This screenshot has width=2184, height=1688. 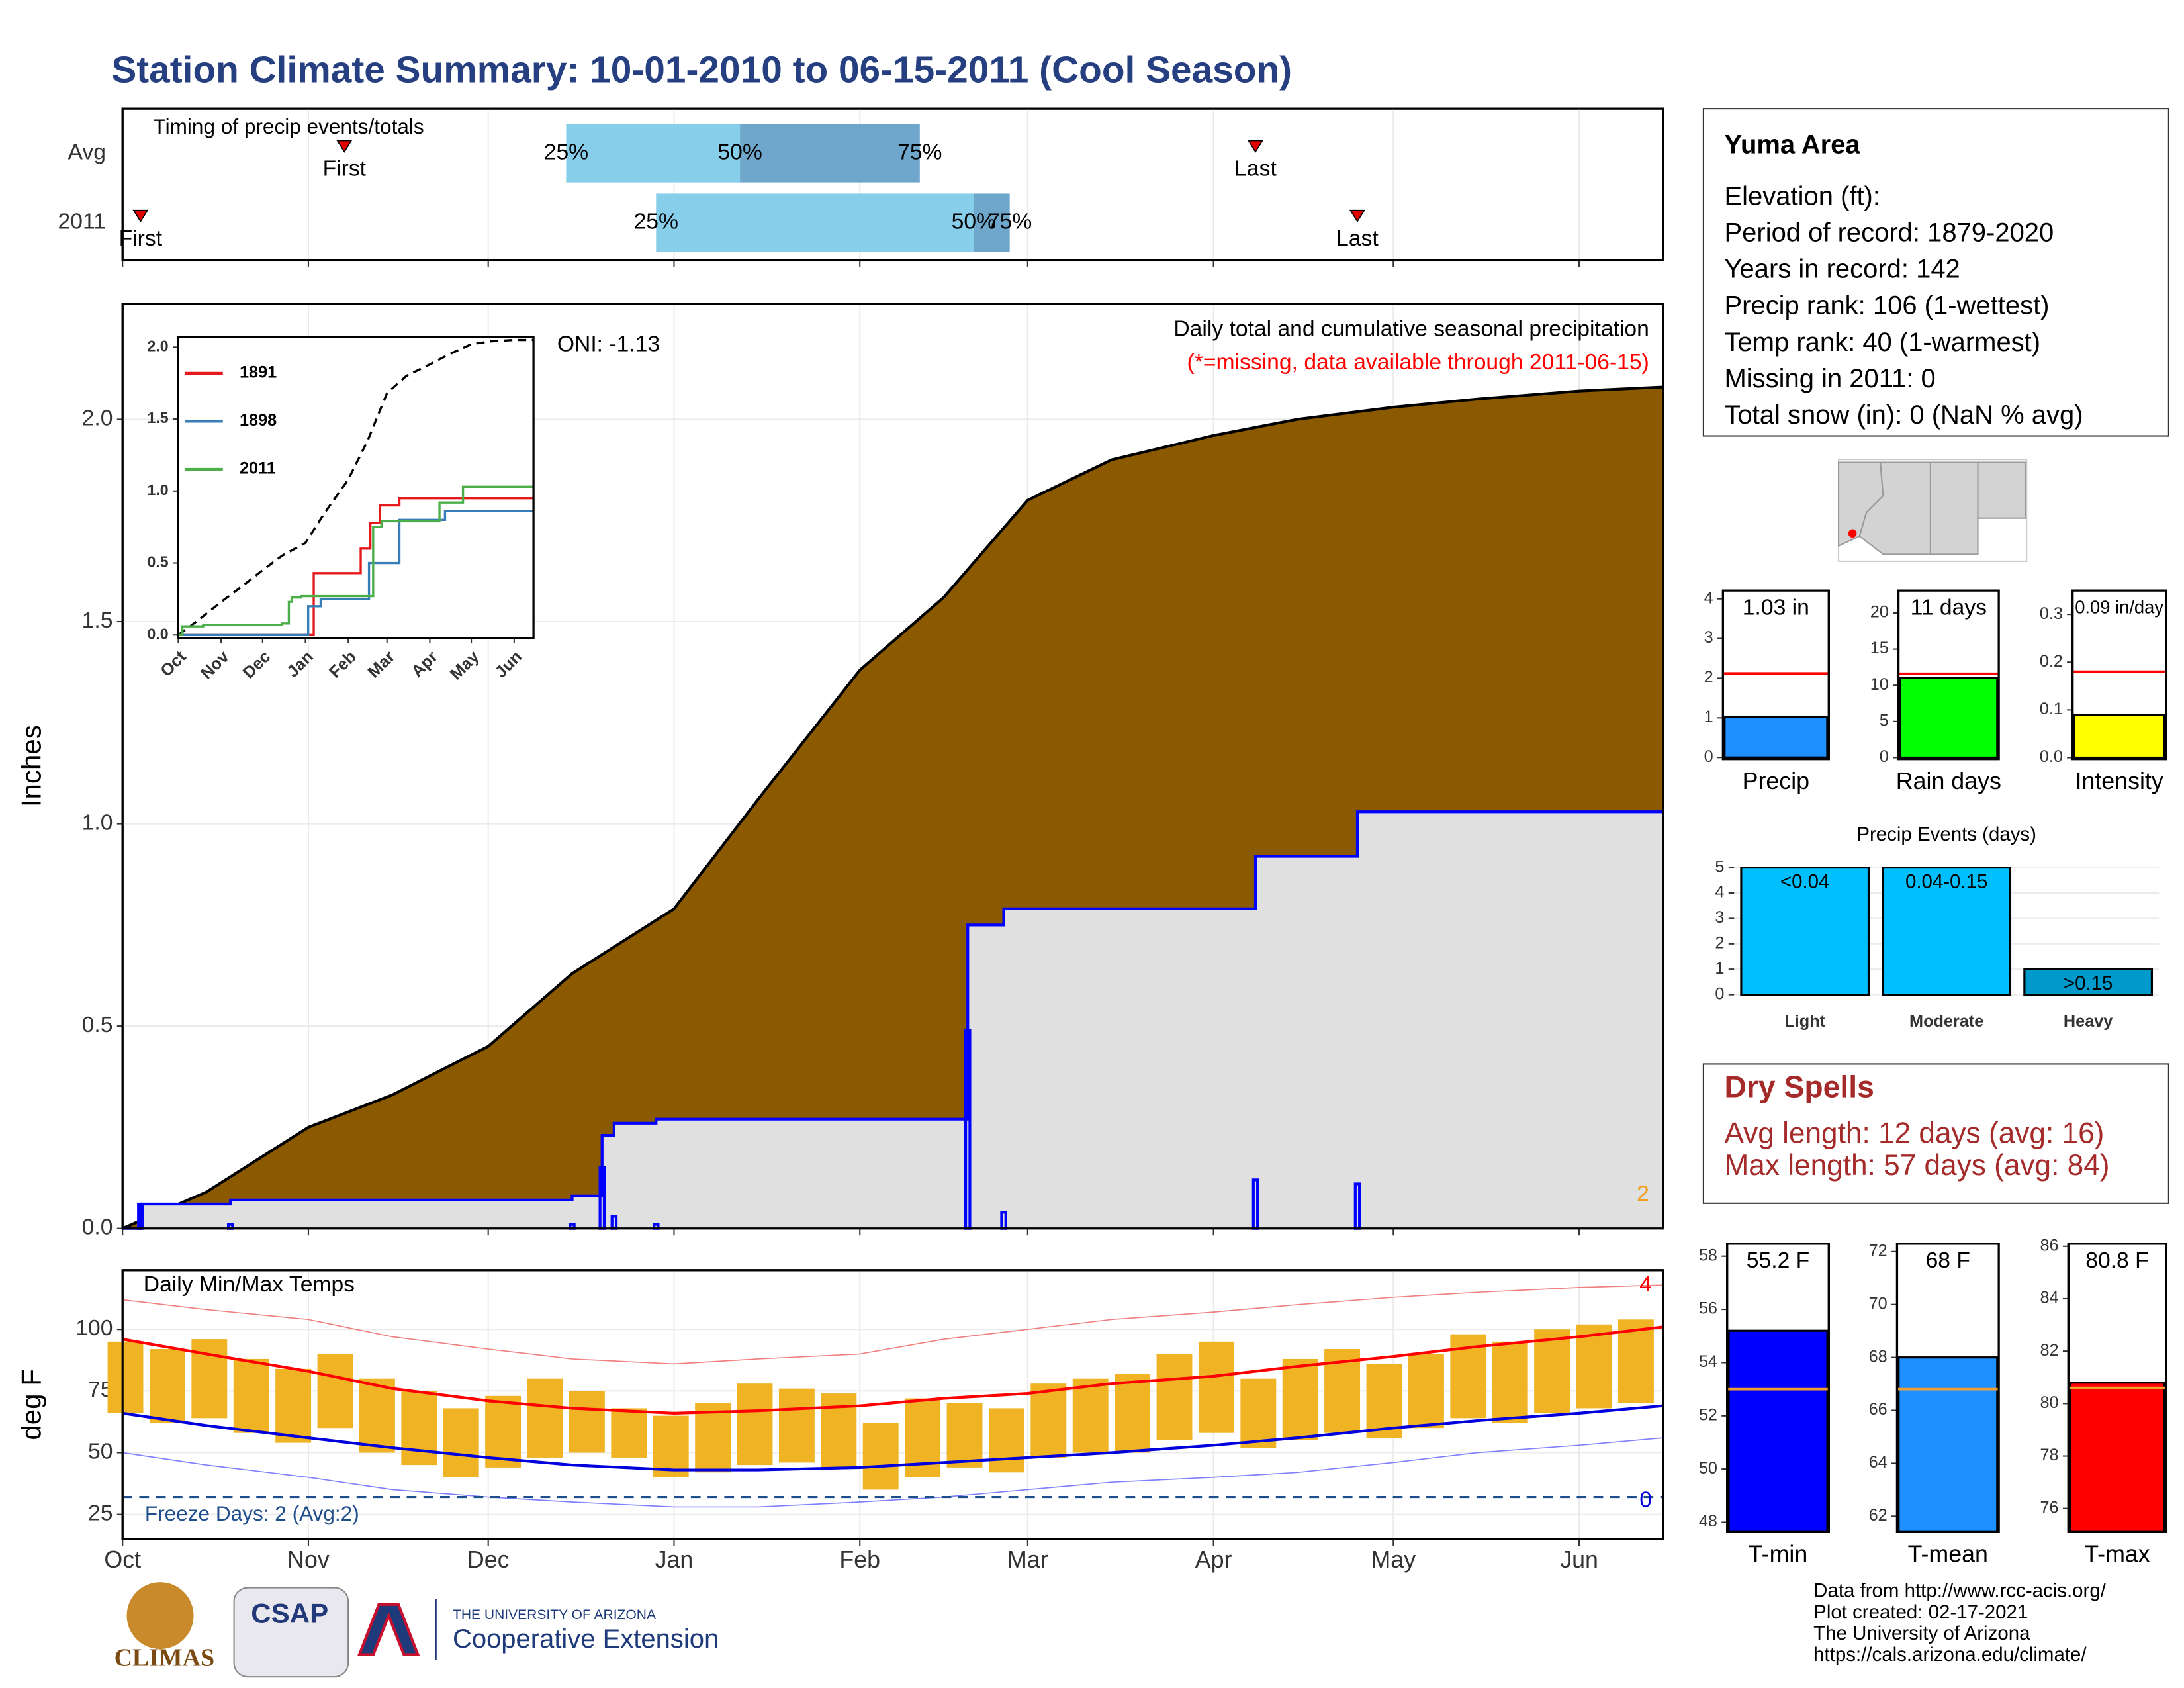 I want to click on value-label: 68 F, so click(x=1948, y=1260).